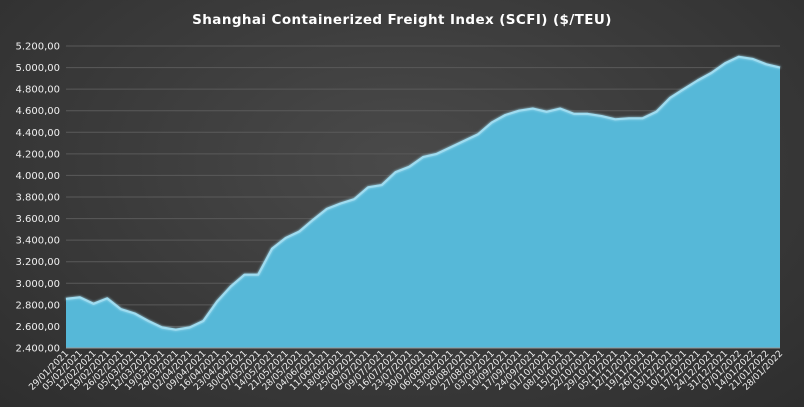  I want to click on y-tick-label: 4.400,00, so click(37, 133).